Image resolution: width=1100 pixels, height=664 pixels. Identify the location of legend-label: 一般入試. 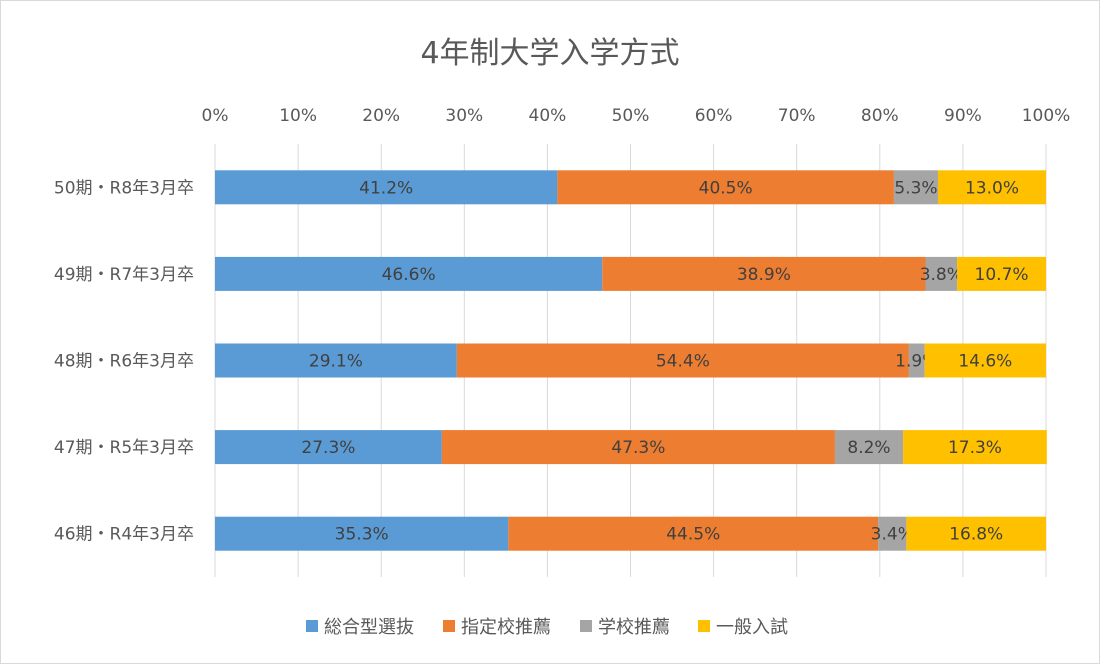
(752, 627).